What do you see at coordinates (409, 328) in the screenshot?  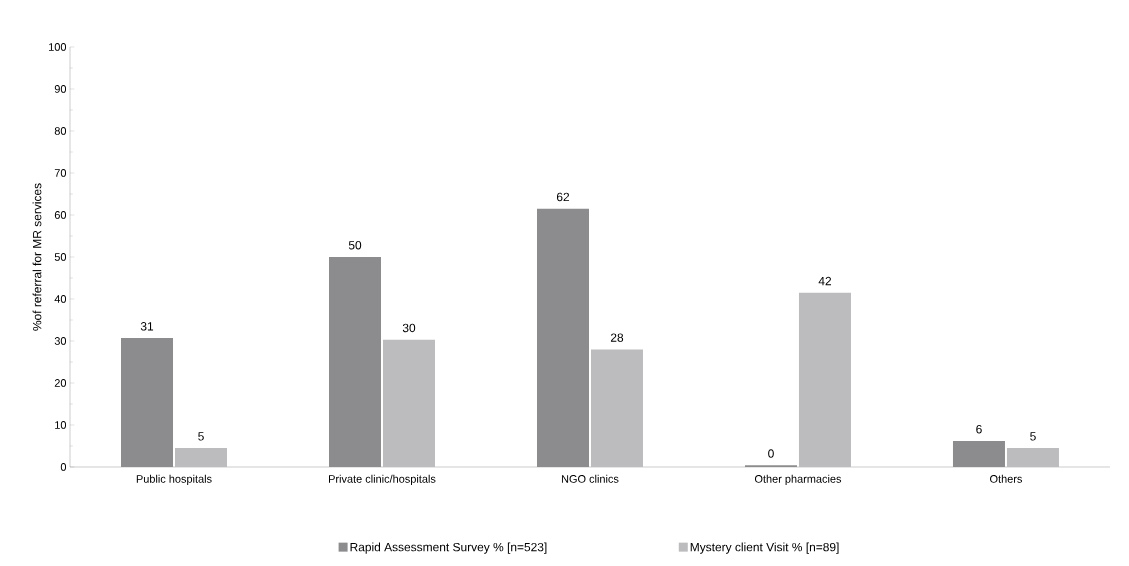 I see `data-label: 30` at bounding box center [409, 328].